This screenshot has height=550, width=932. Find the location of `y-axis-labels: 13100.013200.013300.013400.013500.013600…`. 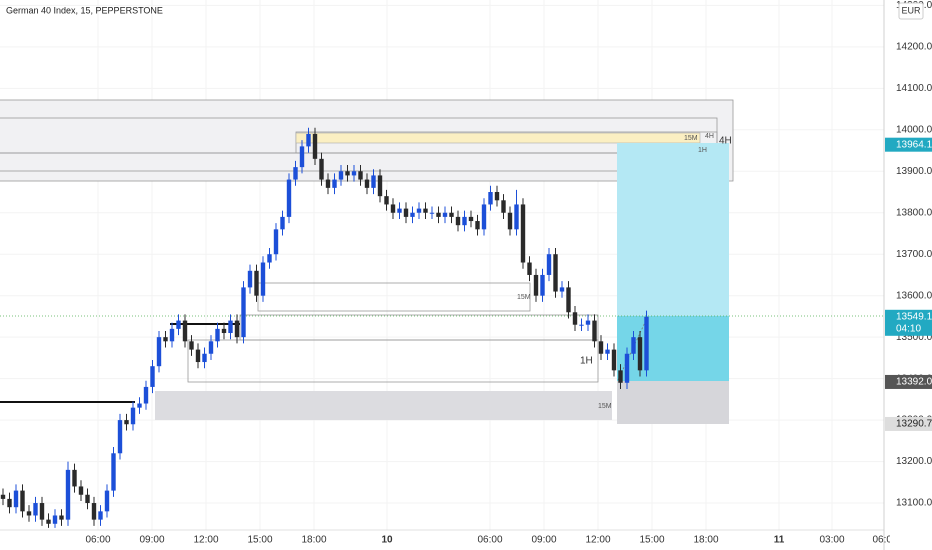

y-axis-labels: 13100.013200.013300.013400.013500.013600… is located at coordinates (908, 254).